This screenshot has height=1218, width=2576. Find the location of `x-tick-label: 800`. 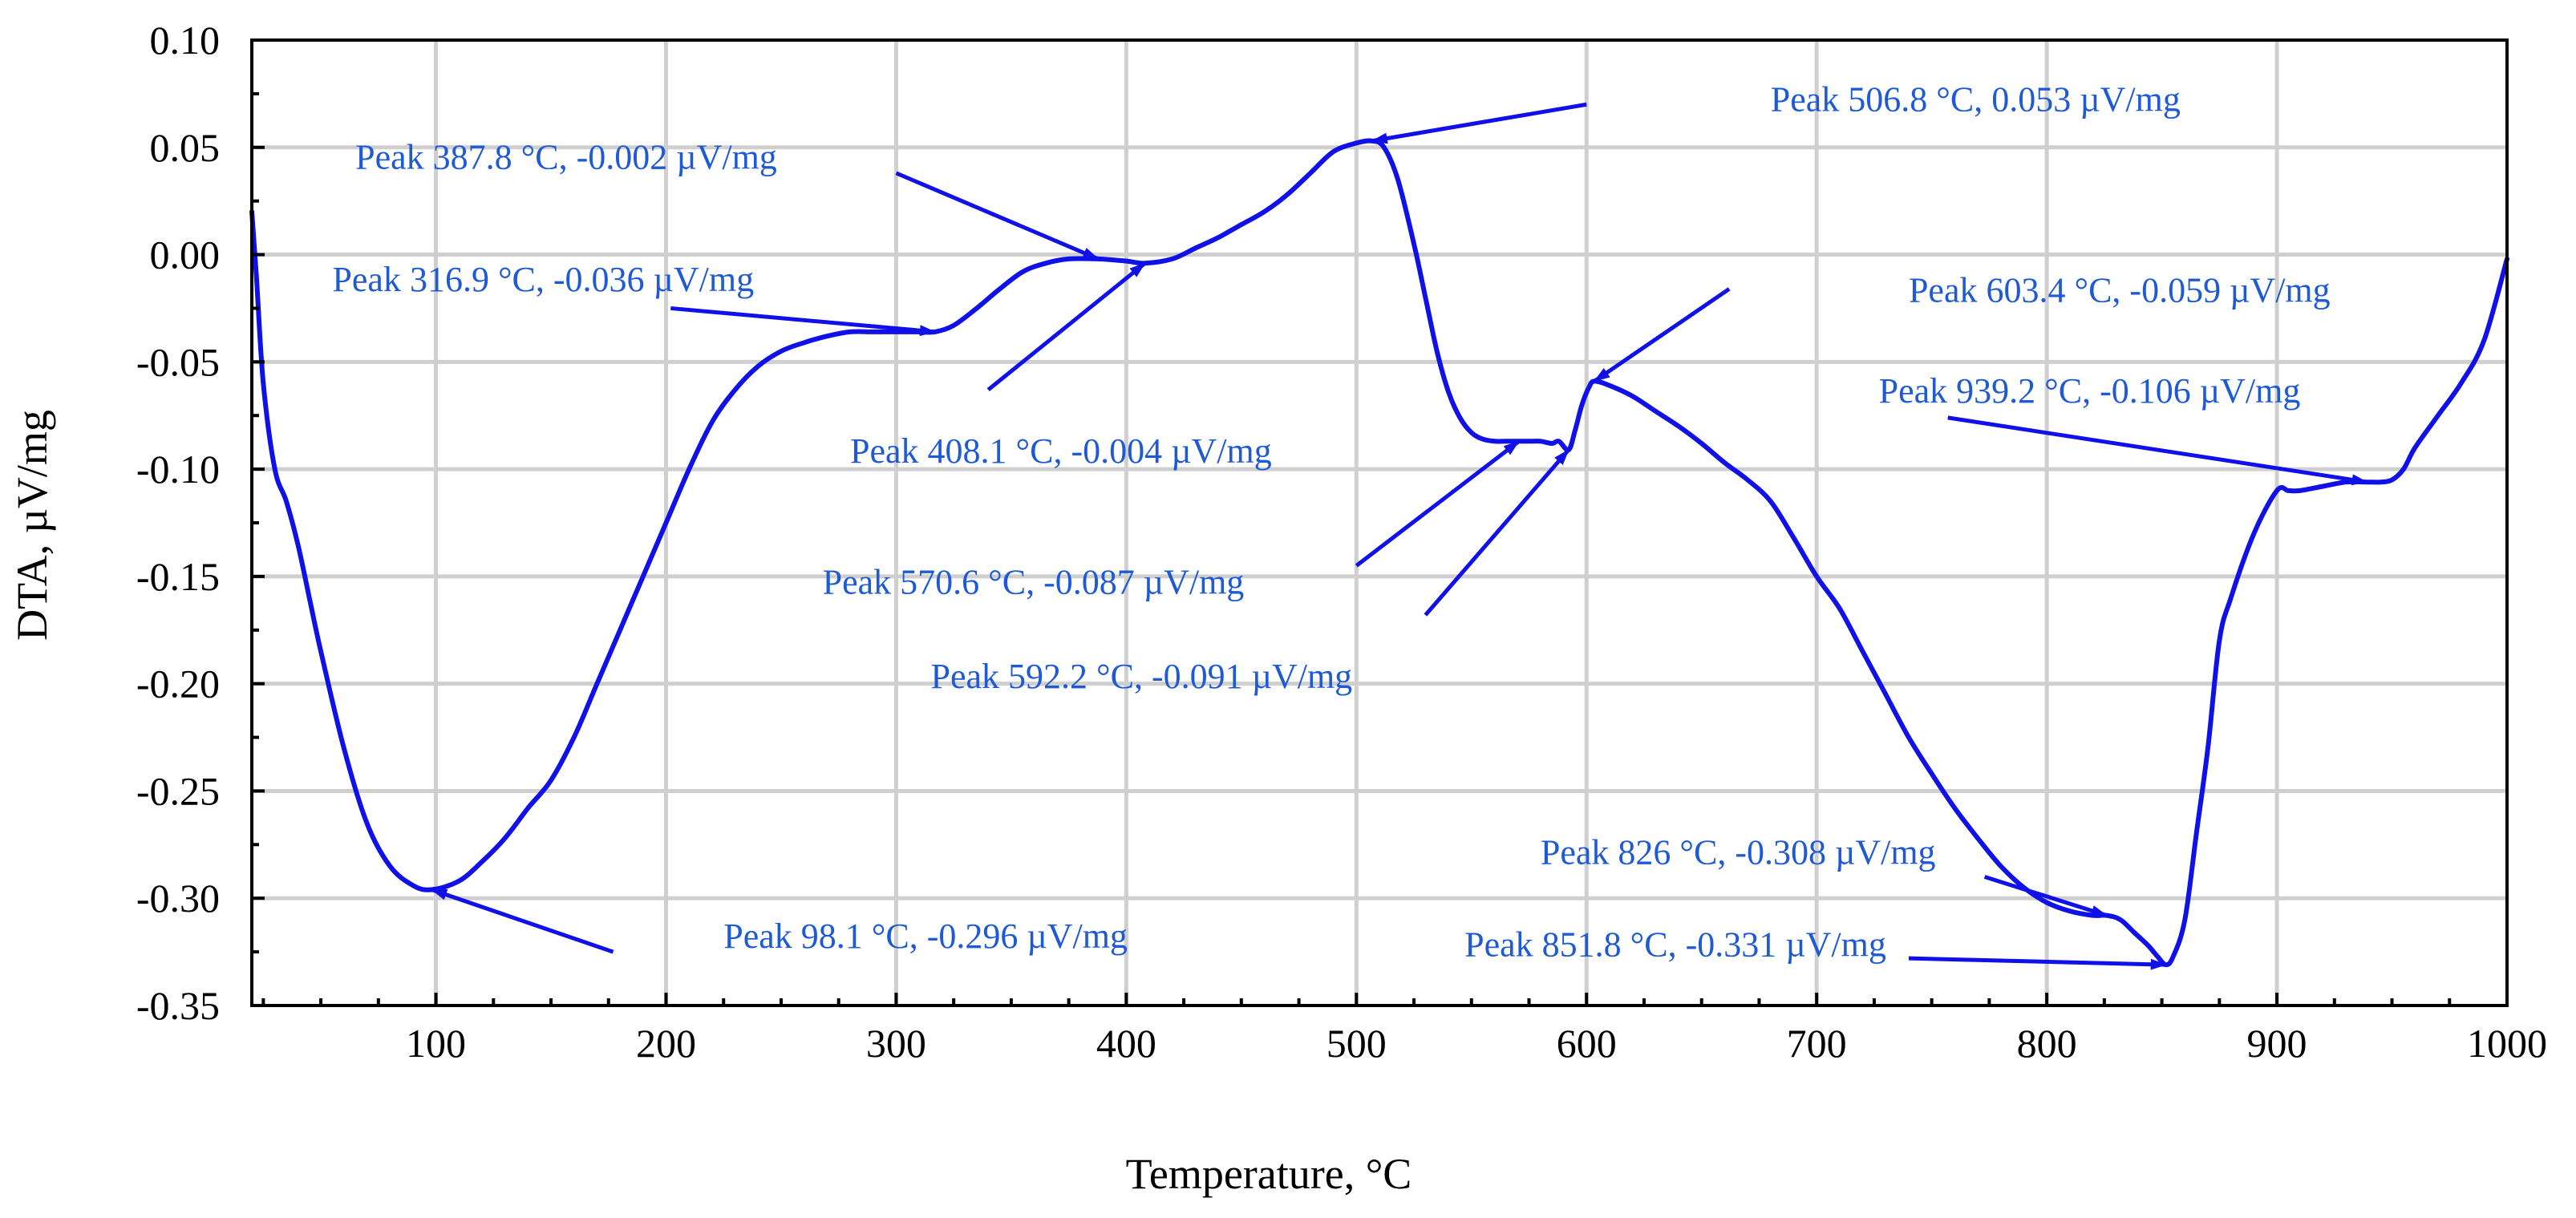

x-tick-label: 800 is located at coordinates (2047, 1043).